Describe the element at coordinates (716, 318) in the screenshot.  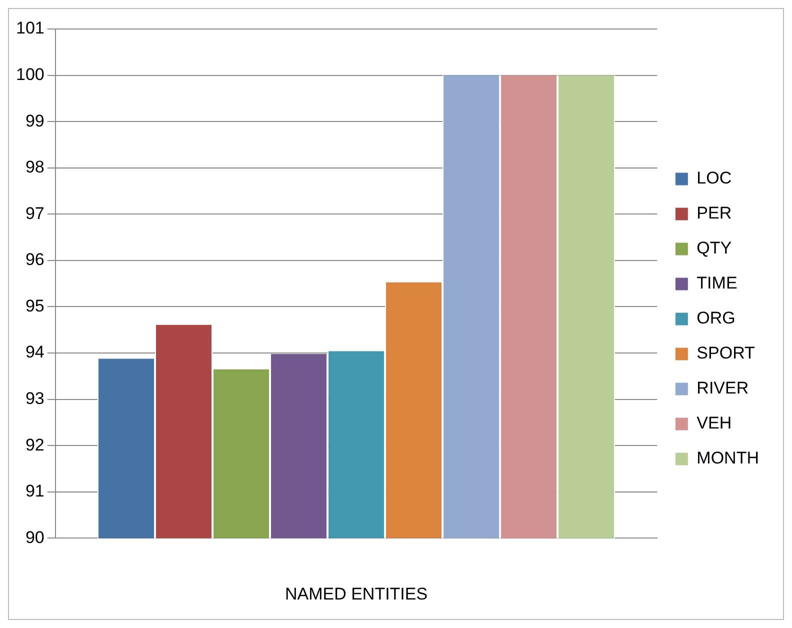
I see `legend-label: ORG` at that location.